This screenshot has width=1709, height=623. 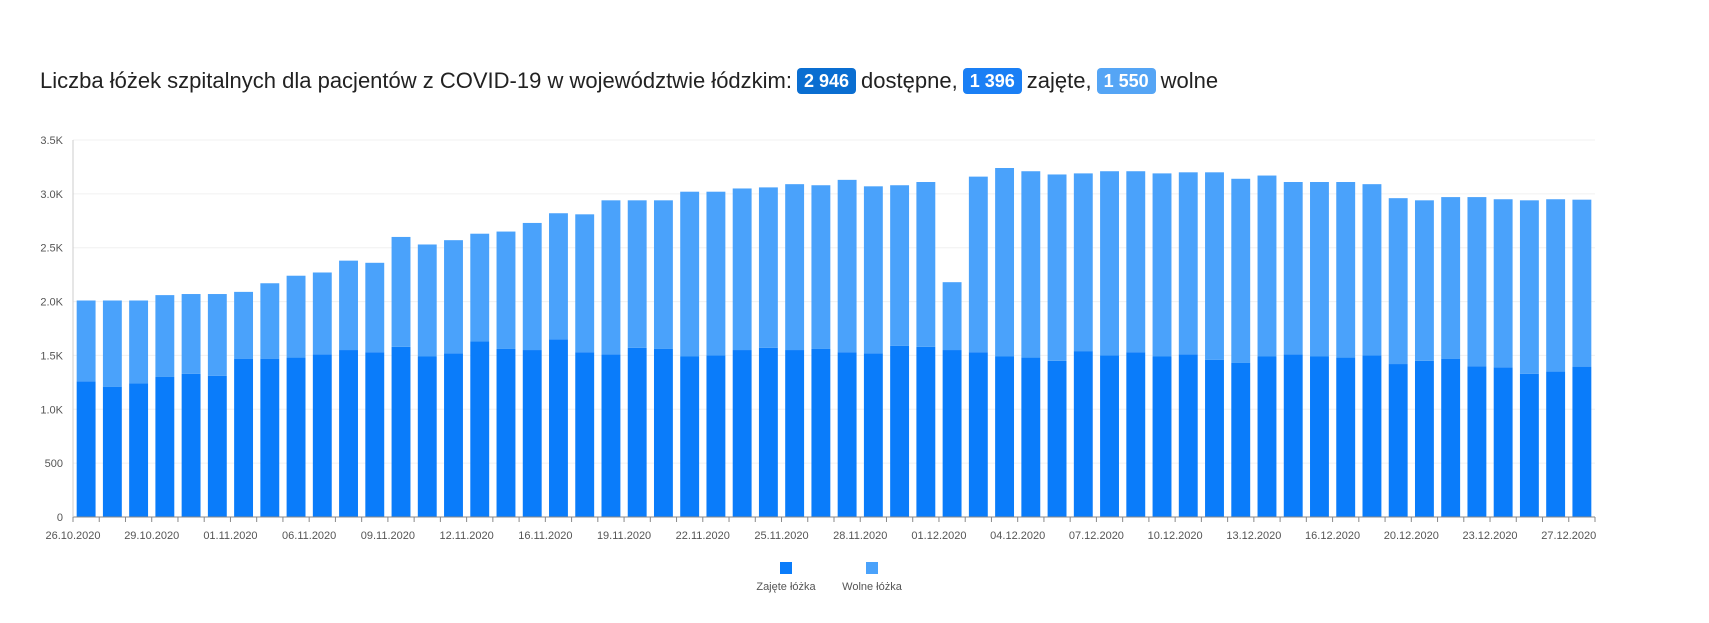 I want to click on x-tick-label: 19.11.2020, so click(x=624, y=536).